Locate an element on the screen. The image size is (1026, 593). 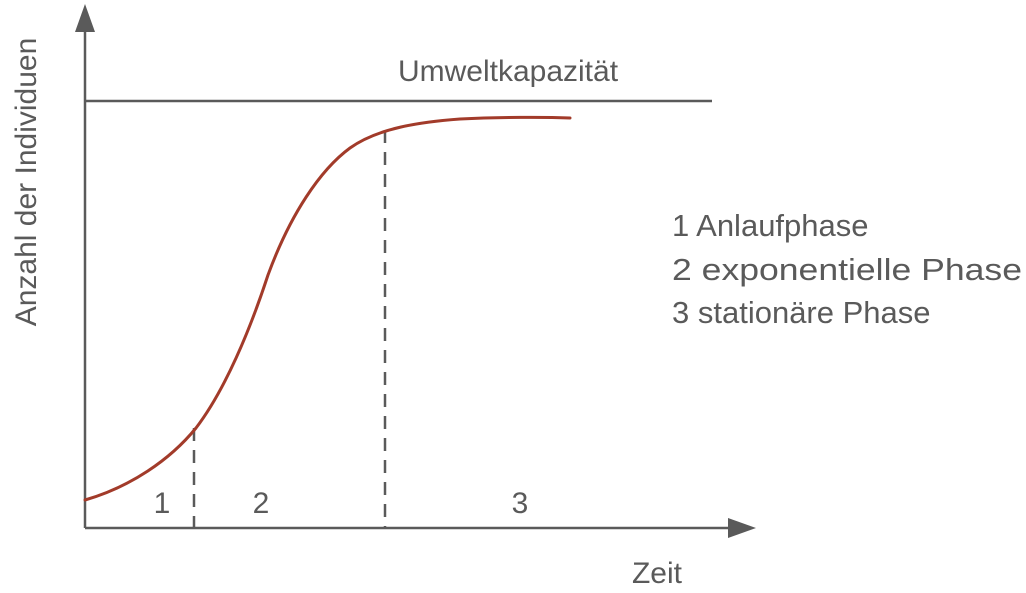
x-axis-label: Zeit is located at coordinates (657, 573).